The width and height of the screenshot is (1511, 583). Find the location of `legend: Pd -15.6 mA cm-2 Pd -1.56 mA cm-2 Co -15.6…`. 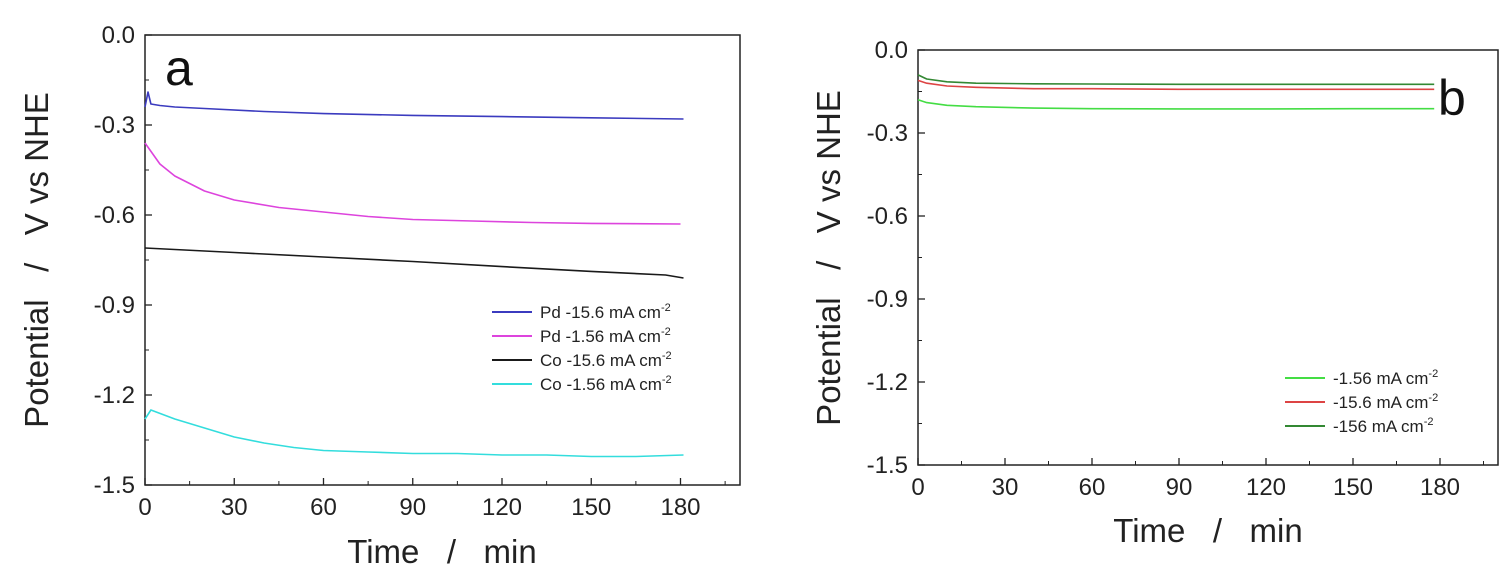

legend: Pd -15.6 mA cm-2 Pd -1.56 mA cm-2 Co -15.6… is located at coordinates (582, 348).